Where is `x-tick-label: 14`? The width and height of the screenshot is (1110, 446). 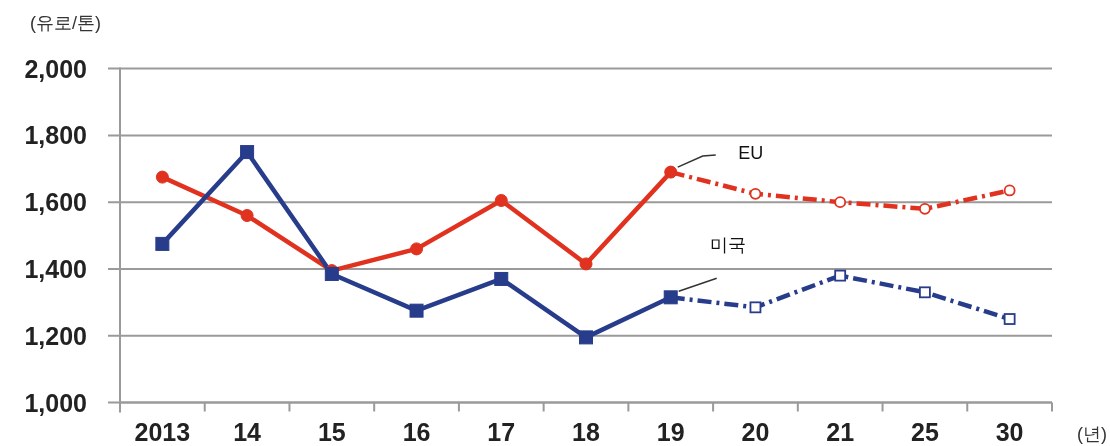 x-tick-label: 14 is located at coordinates (247, 432).